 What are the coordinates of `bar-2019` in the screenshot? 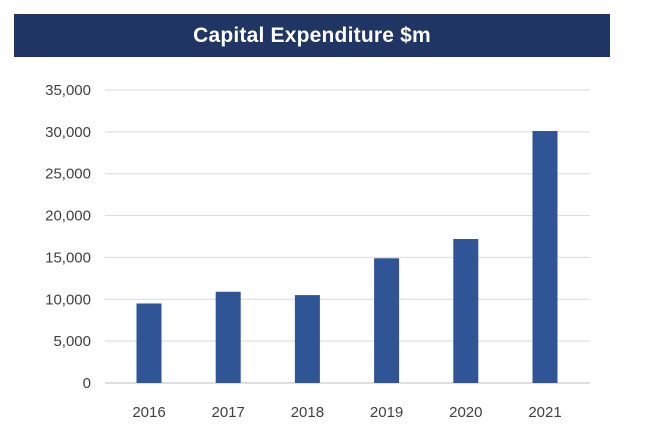 It's located at (387, 320).